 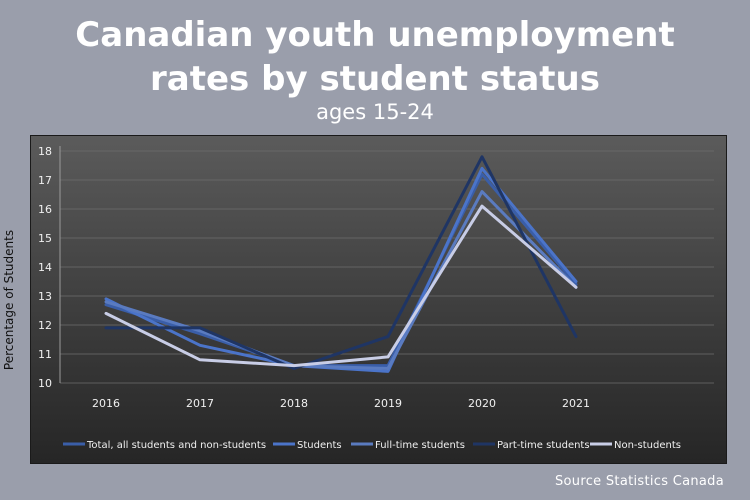 I want to click on y-tick-label-14: 14, so click(x=45, y=267).